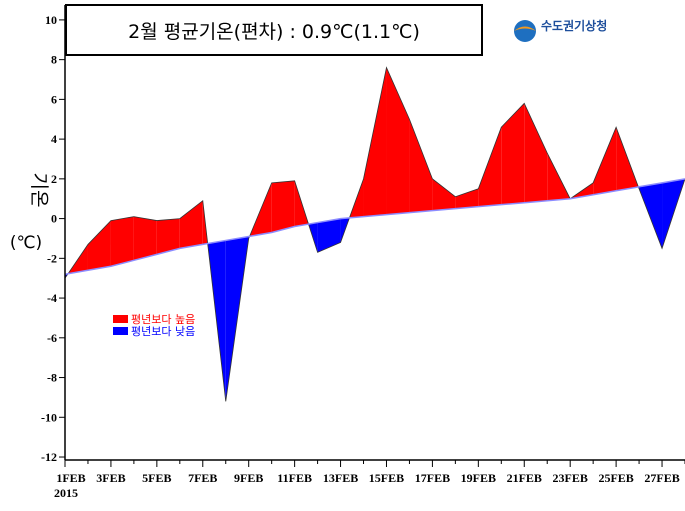 This screenshot has height=511, width=685. Describe the element at coordinates (110, 478) in the screenshot. I see `x-tick-label: 3FEB` at that location.